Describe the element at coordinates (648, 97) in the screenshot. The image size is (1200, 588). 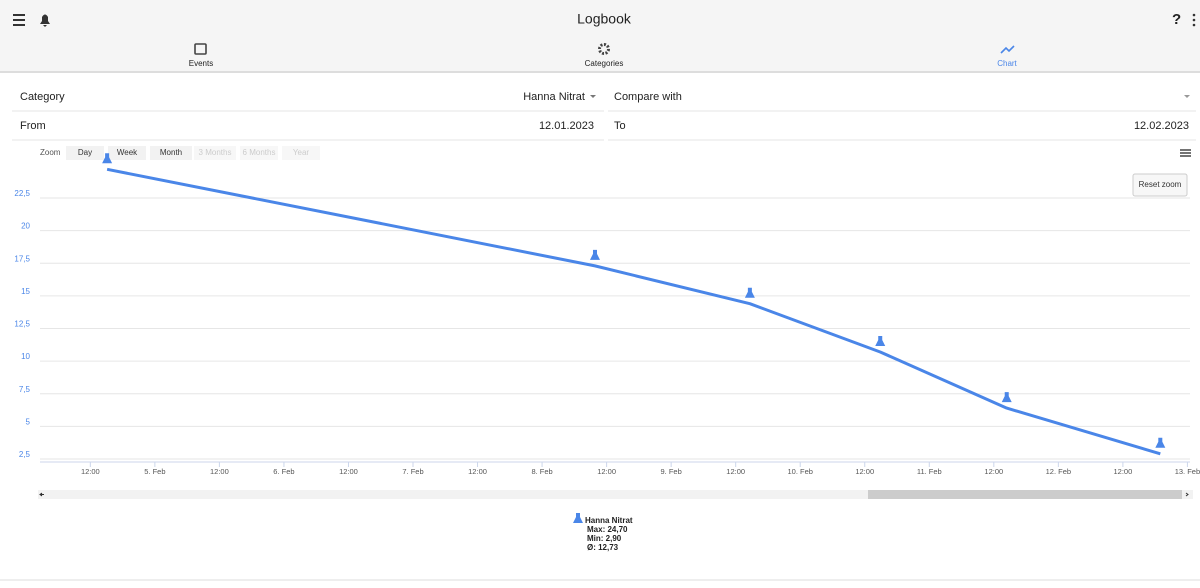
I see `field-label: Compare with` at that location.